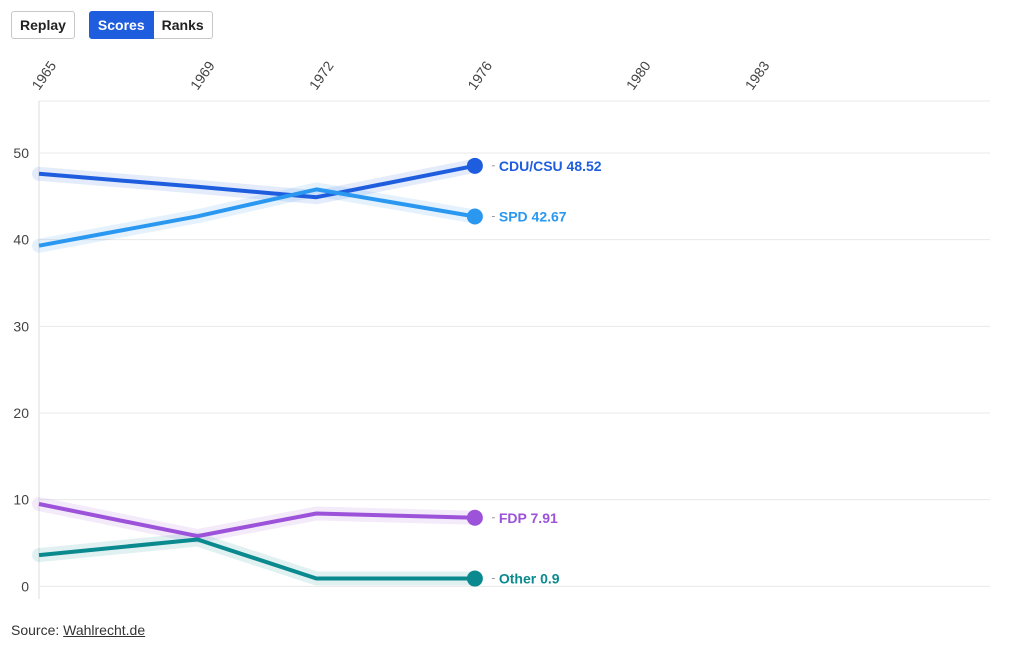 This screenshot has height=650, width=1020. I want to click on series-line-spd, so click(257, 217).